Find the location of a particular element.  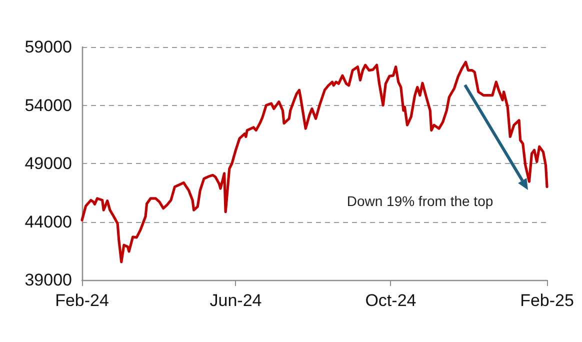

y-tick-label: 39000 is located at coordinates (48, 280).